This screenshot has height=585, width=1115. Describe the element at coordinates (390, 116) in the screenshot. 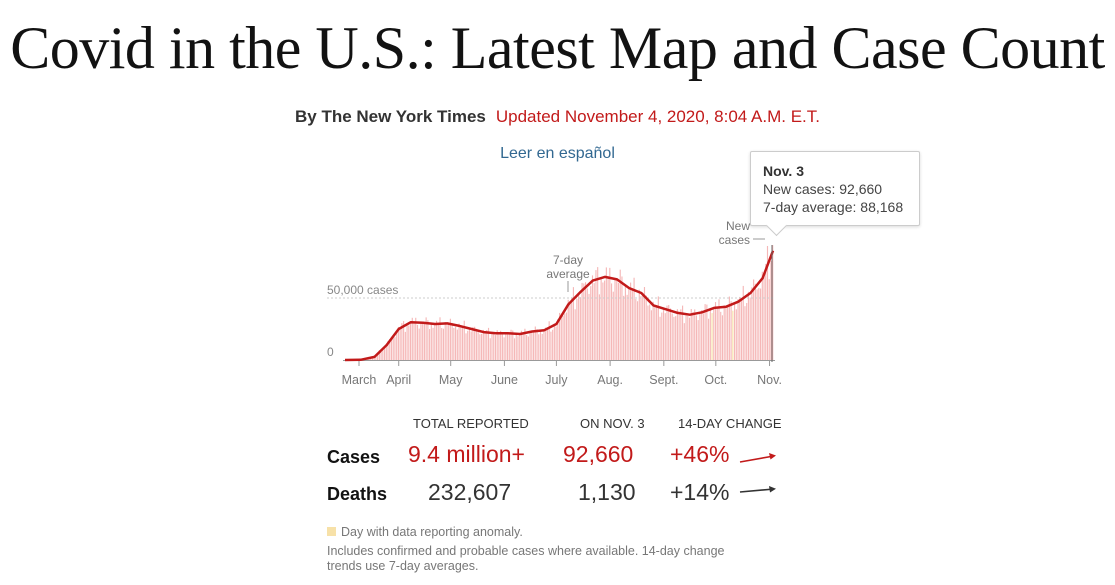

I see `byline-author: By The New York Times` at that location.